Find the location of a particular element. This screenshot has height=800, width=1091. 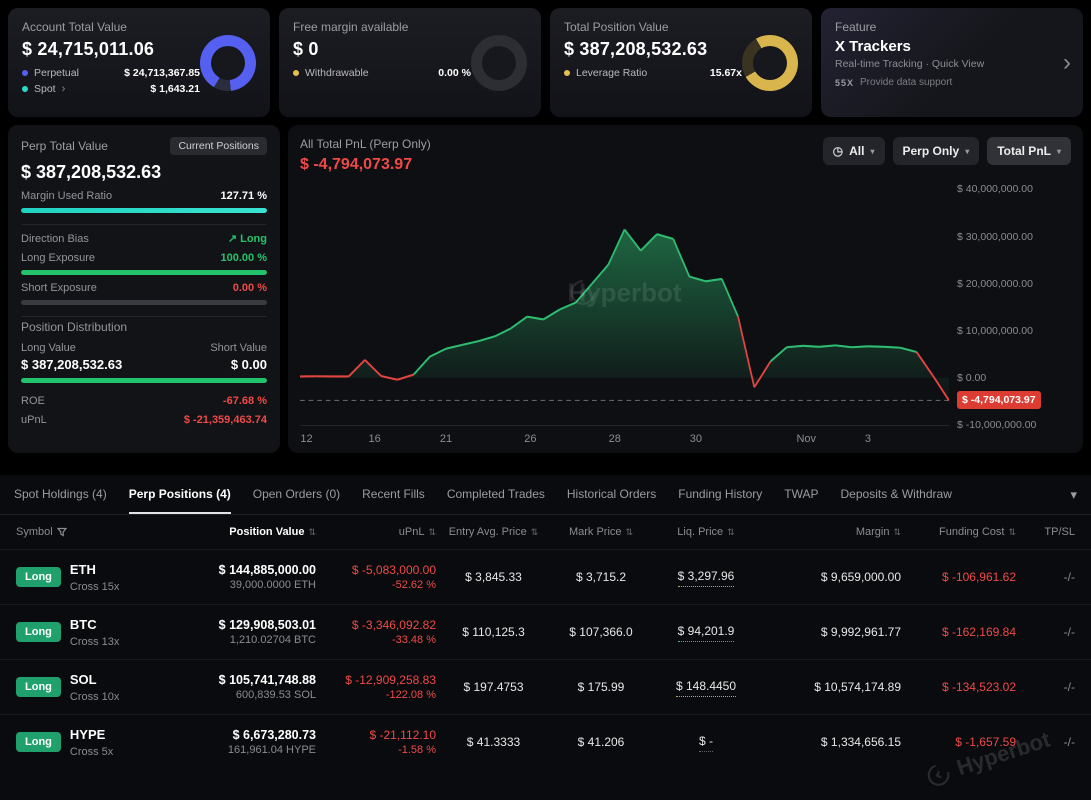

tab-funding-history: Funding History is located at coordinates (720, 493).